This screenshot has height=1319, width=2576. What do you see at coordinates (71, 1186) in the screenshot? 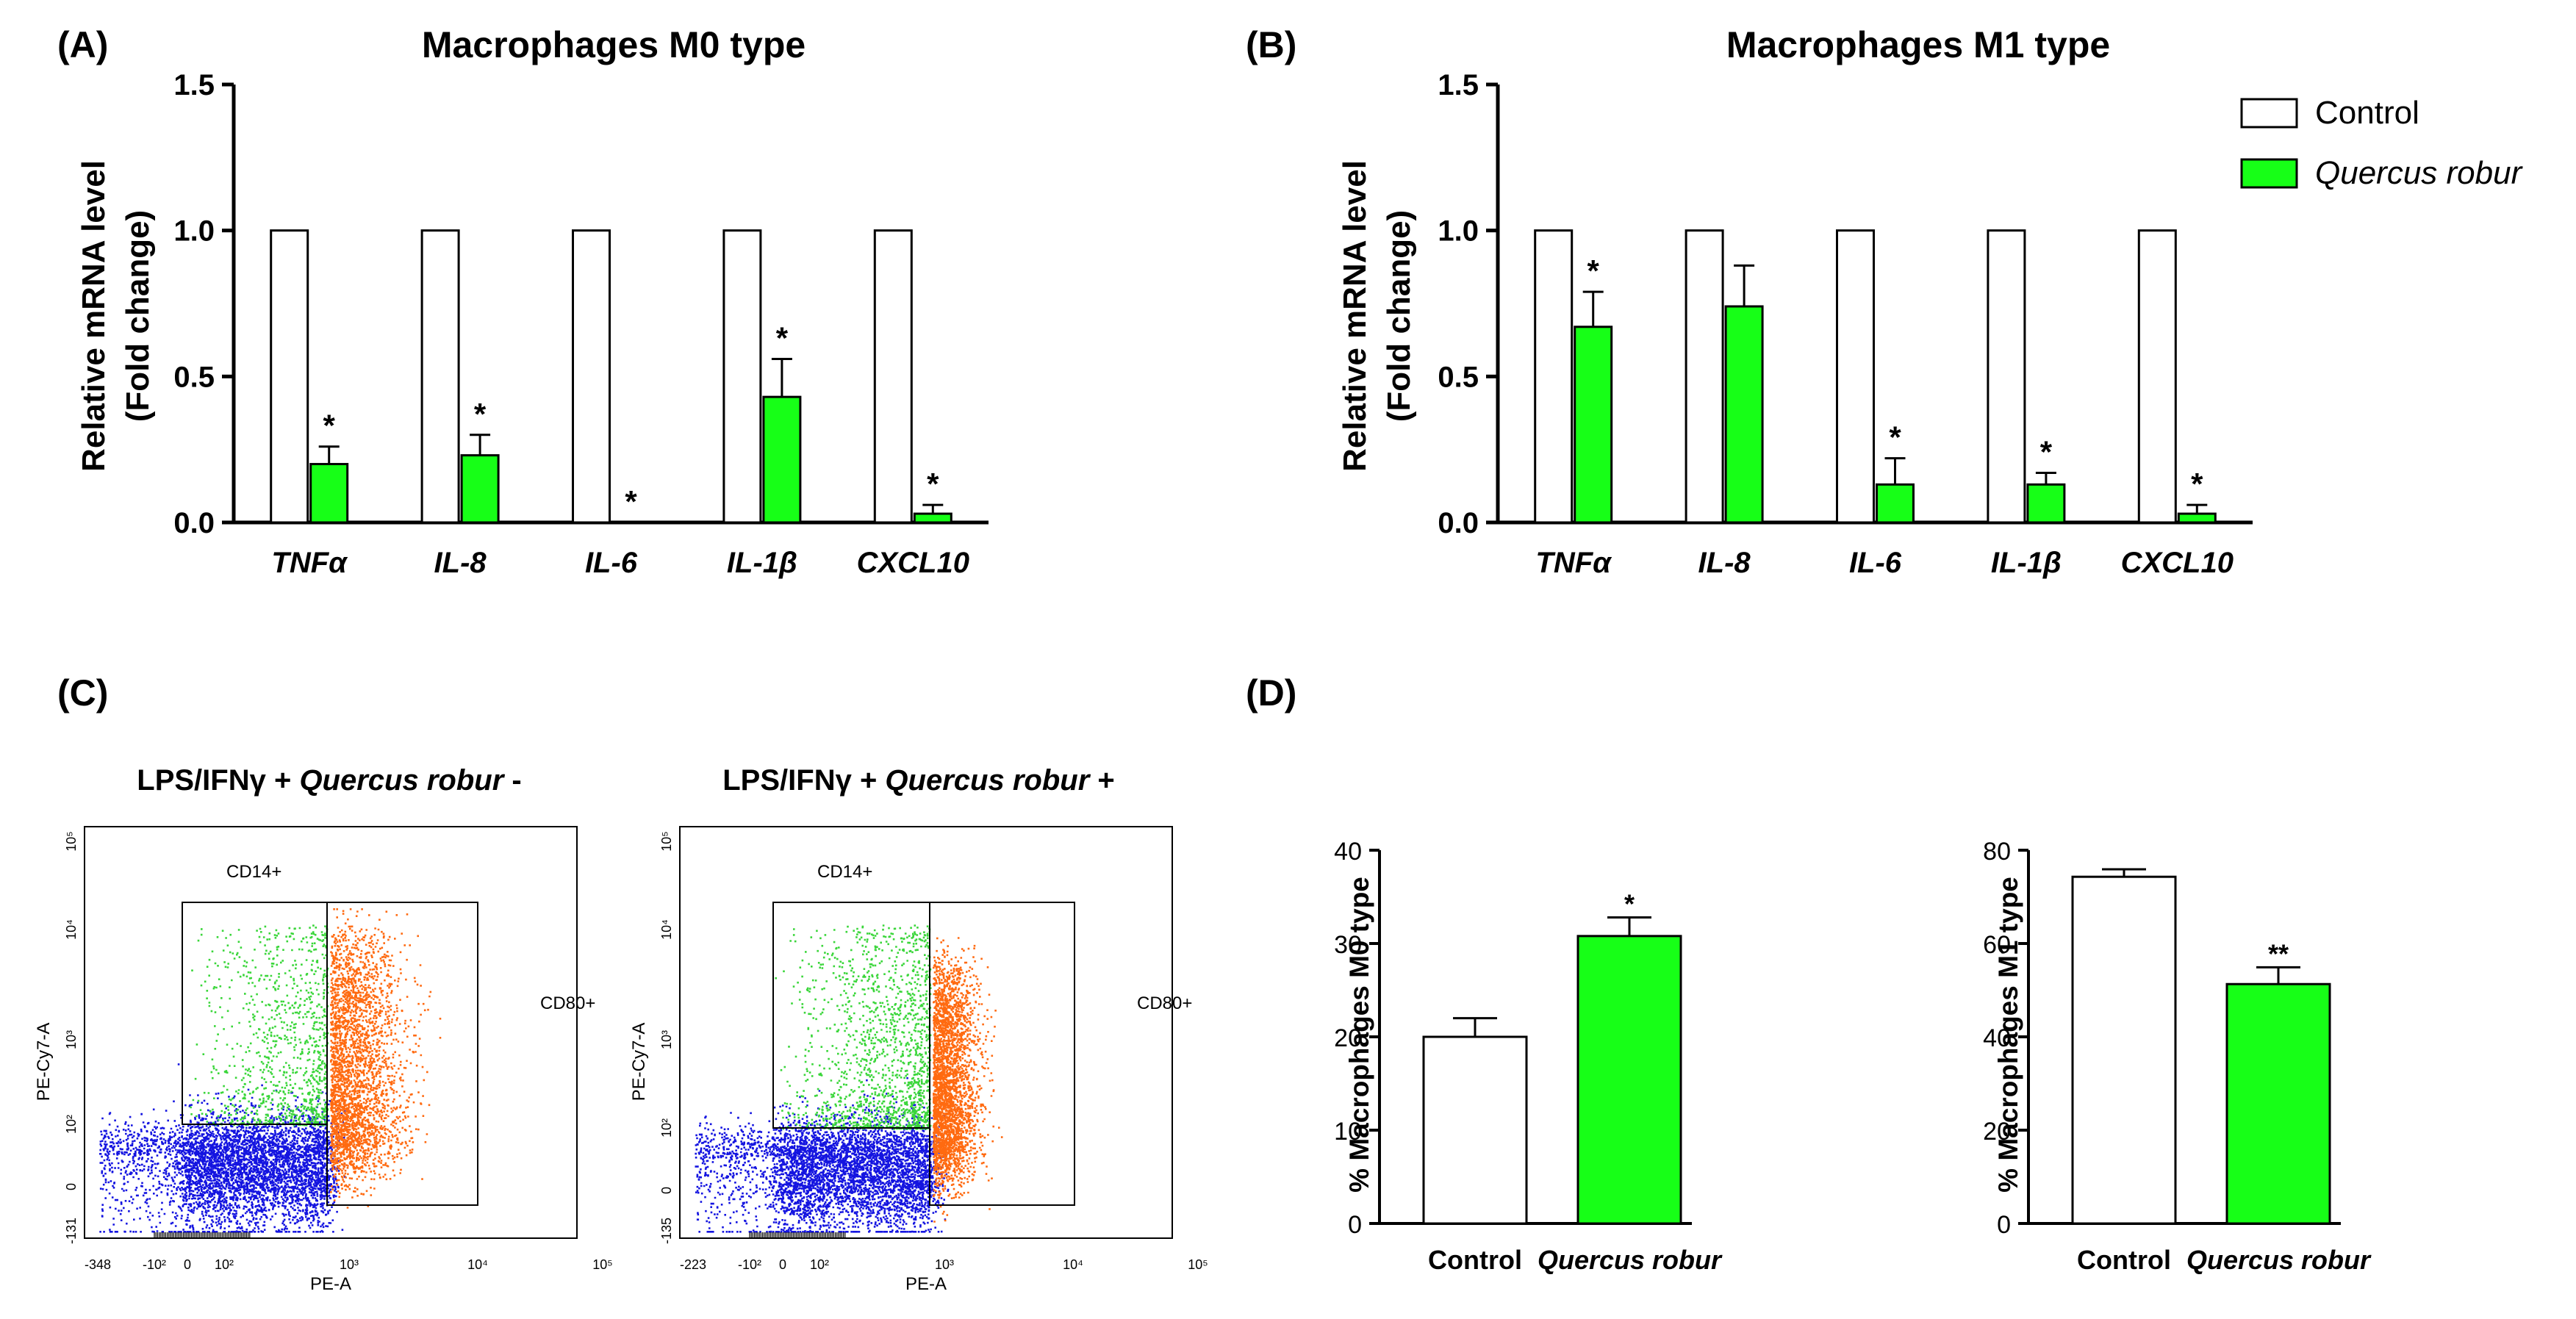
I see `flow-1-ytick-label: 0` at bounding box center [71, 1186].